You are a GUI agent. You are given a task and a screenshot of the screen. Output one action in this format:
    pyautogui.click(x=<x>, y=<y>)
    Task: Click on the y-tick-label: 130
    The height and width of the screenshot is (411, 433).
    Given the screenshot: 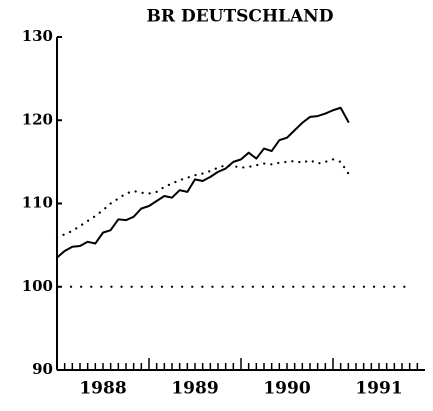 What is the action you would take?
    pyautogui.click(x=37, y=36)
    